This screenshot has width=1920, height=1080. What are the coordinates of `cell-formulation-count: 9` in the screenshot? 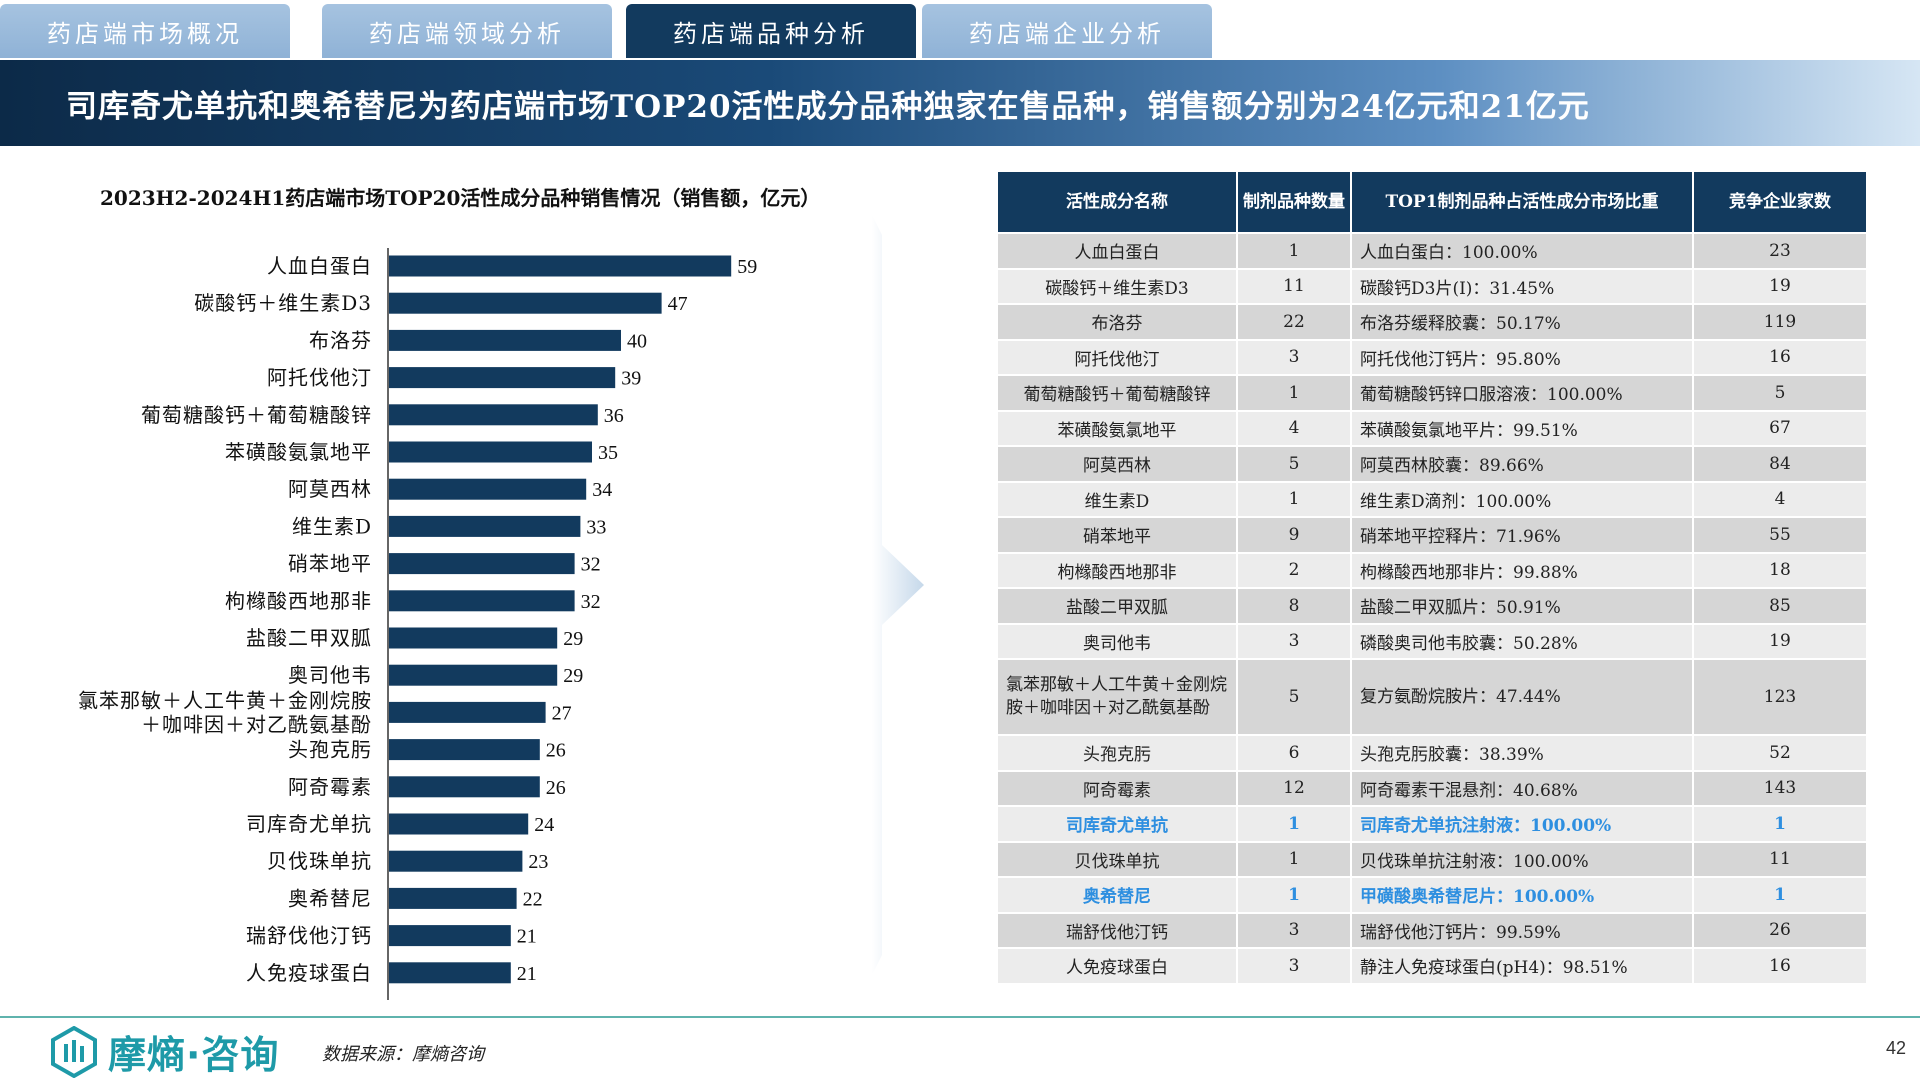 It's located at (1294, 535).